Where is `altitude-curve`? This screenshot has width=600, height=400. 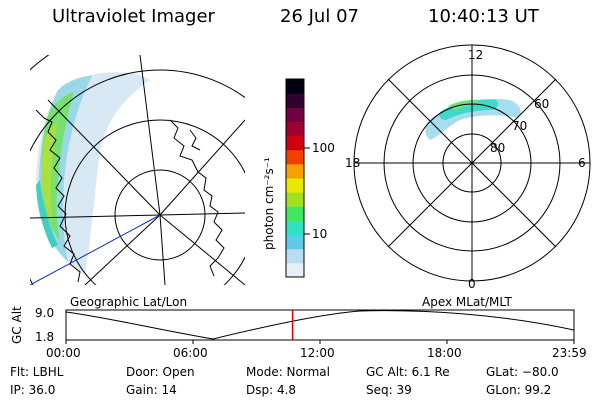 altitude-curve is located at coordinates (320, 325).